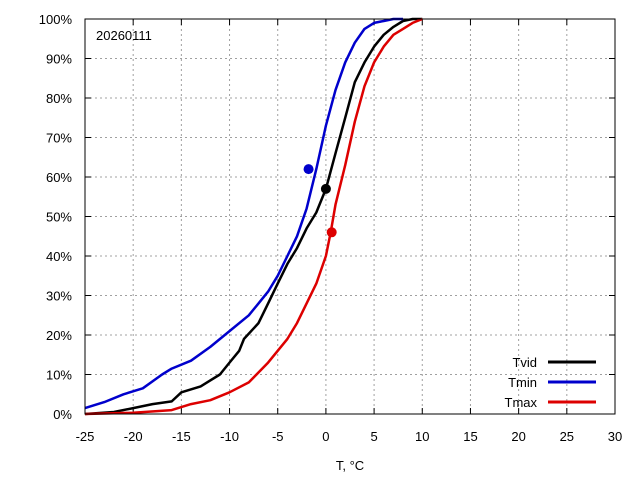 Image resolution: width=640 pixels, height=480 pixels. I want to click on x-tick-label: 10, so click(422, 436).